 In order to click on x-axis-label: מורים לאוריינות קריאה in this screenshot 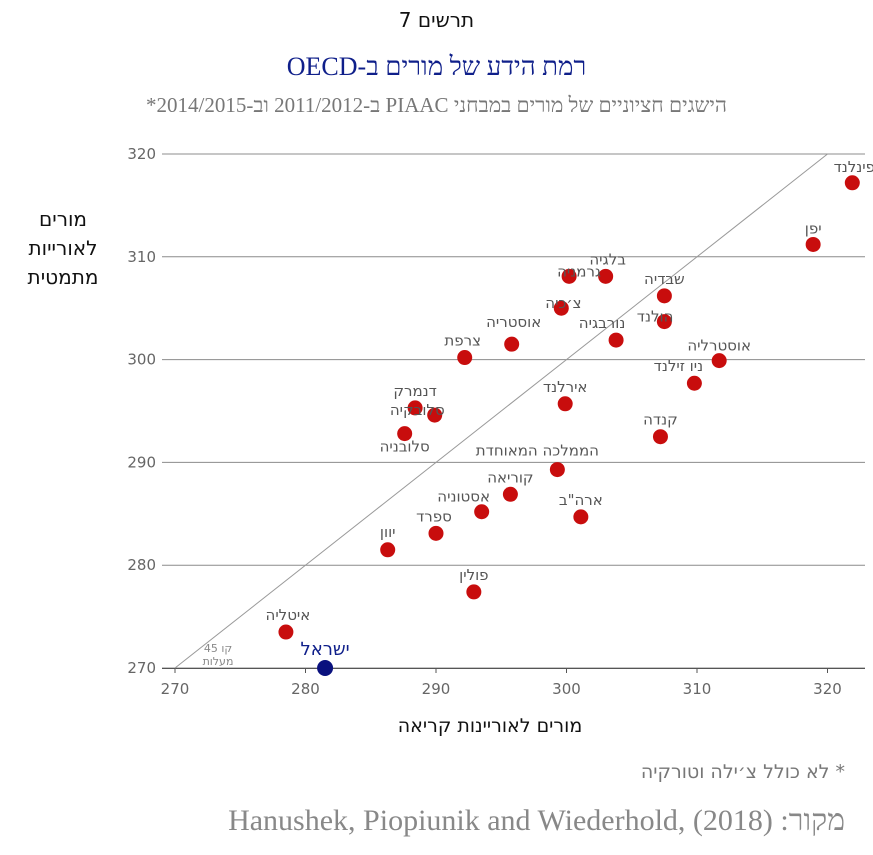, I will do `click(490, 726)`.